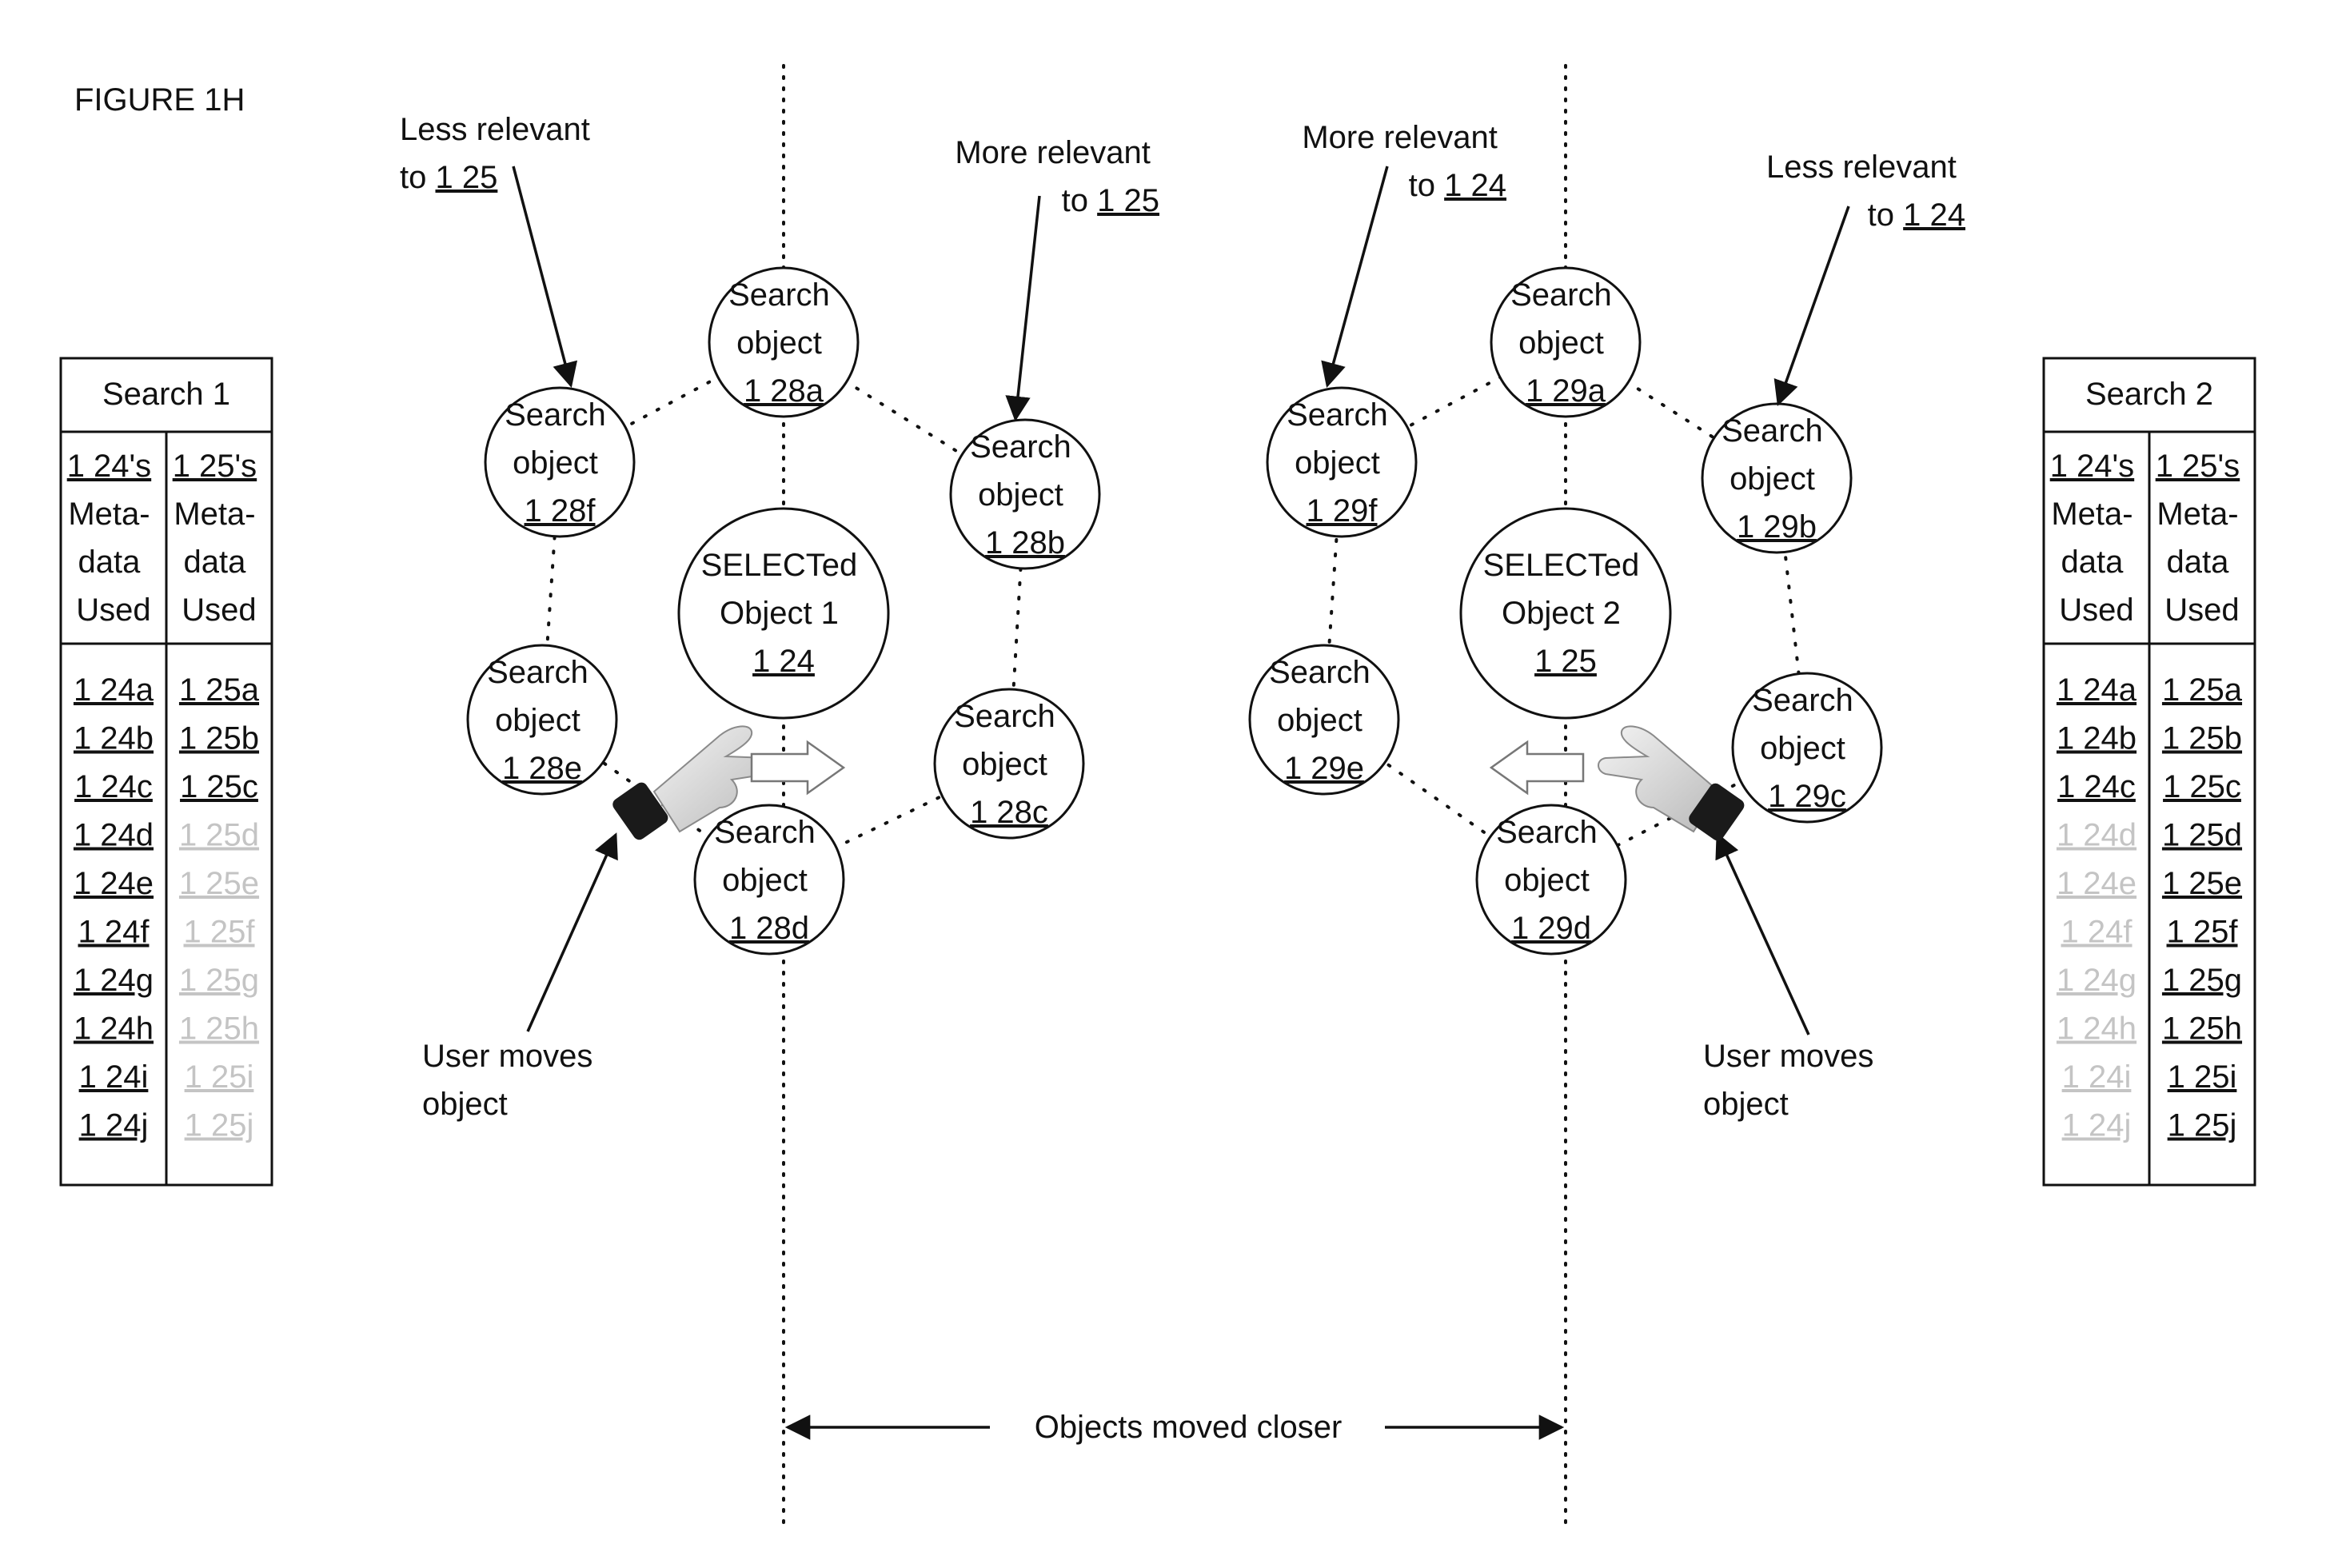 The image size is (2334, 1568). What do you see at coordinates (220, 538) in the screenshot?
I see `search-1-col2-header: 1 25's Meta- data Used` at bounding box center [220, 538].